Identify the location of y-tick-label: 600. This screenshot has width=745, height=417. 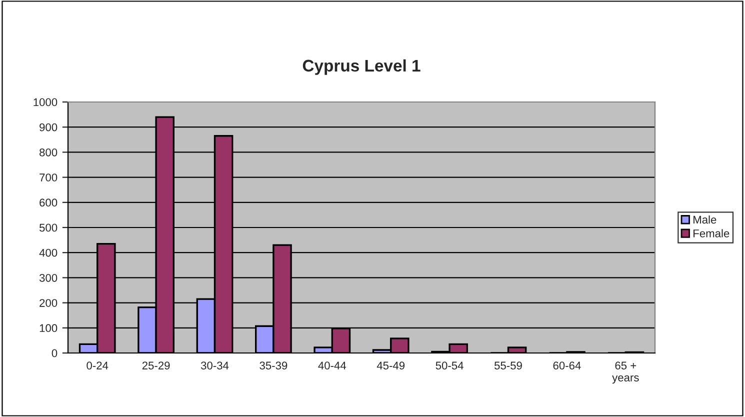
(49, 202).